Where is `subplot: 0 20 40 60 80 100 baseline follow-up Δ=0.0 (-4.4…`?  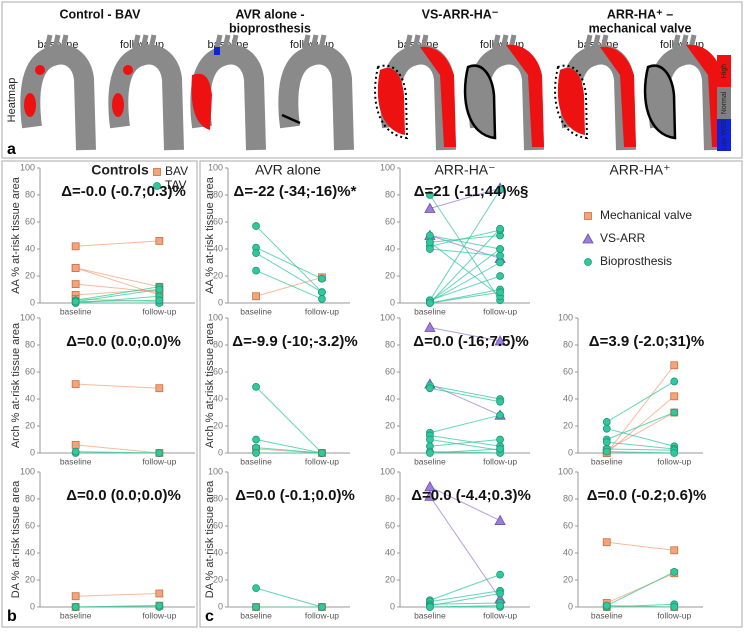 subplot: 0 20 40 60 80 100 baseline follow-up Δ=0.0 (-4.4… is located at coordinates (455, 543).